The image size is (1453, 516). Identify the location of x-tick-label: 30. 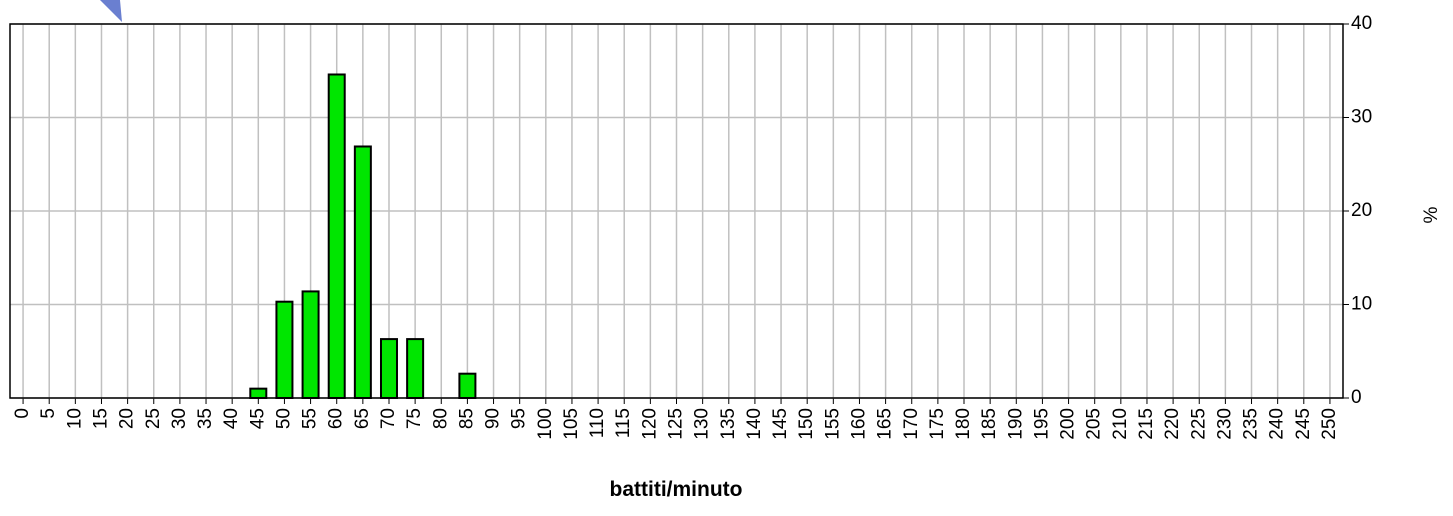
(179, 418).